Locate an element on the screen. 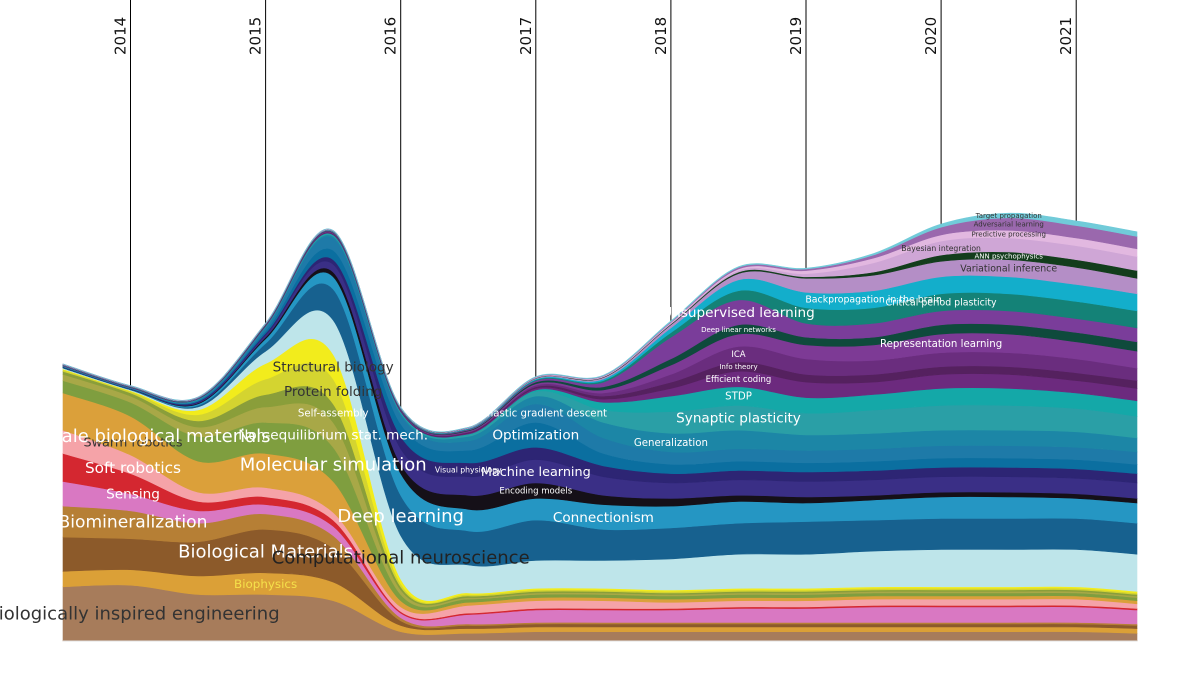 The width and height of the screenshot is (1200, 678). year-label: 2015 is located at coordinates (256, 36).